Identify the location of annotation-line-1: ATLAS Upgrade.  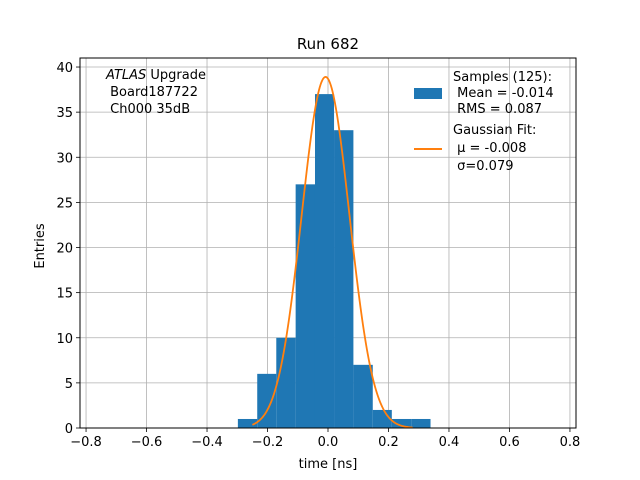
(155, 75).